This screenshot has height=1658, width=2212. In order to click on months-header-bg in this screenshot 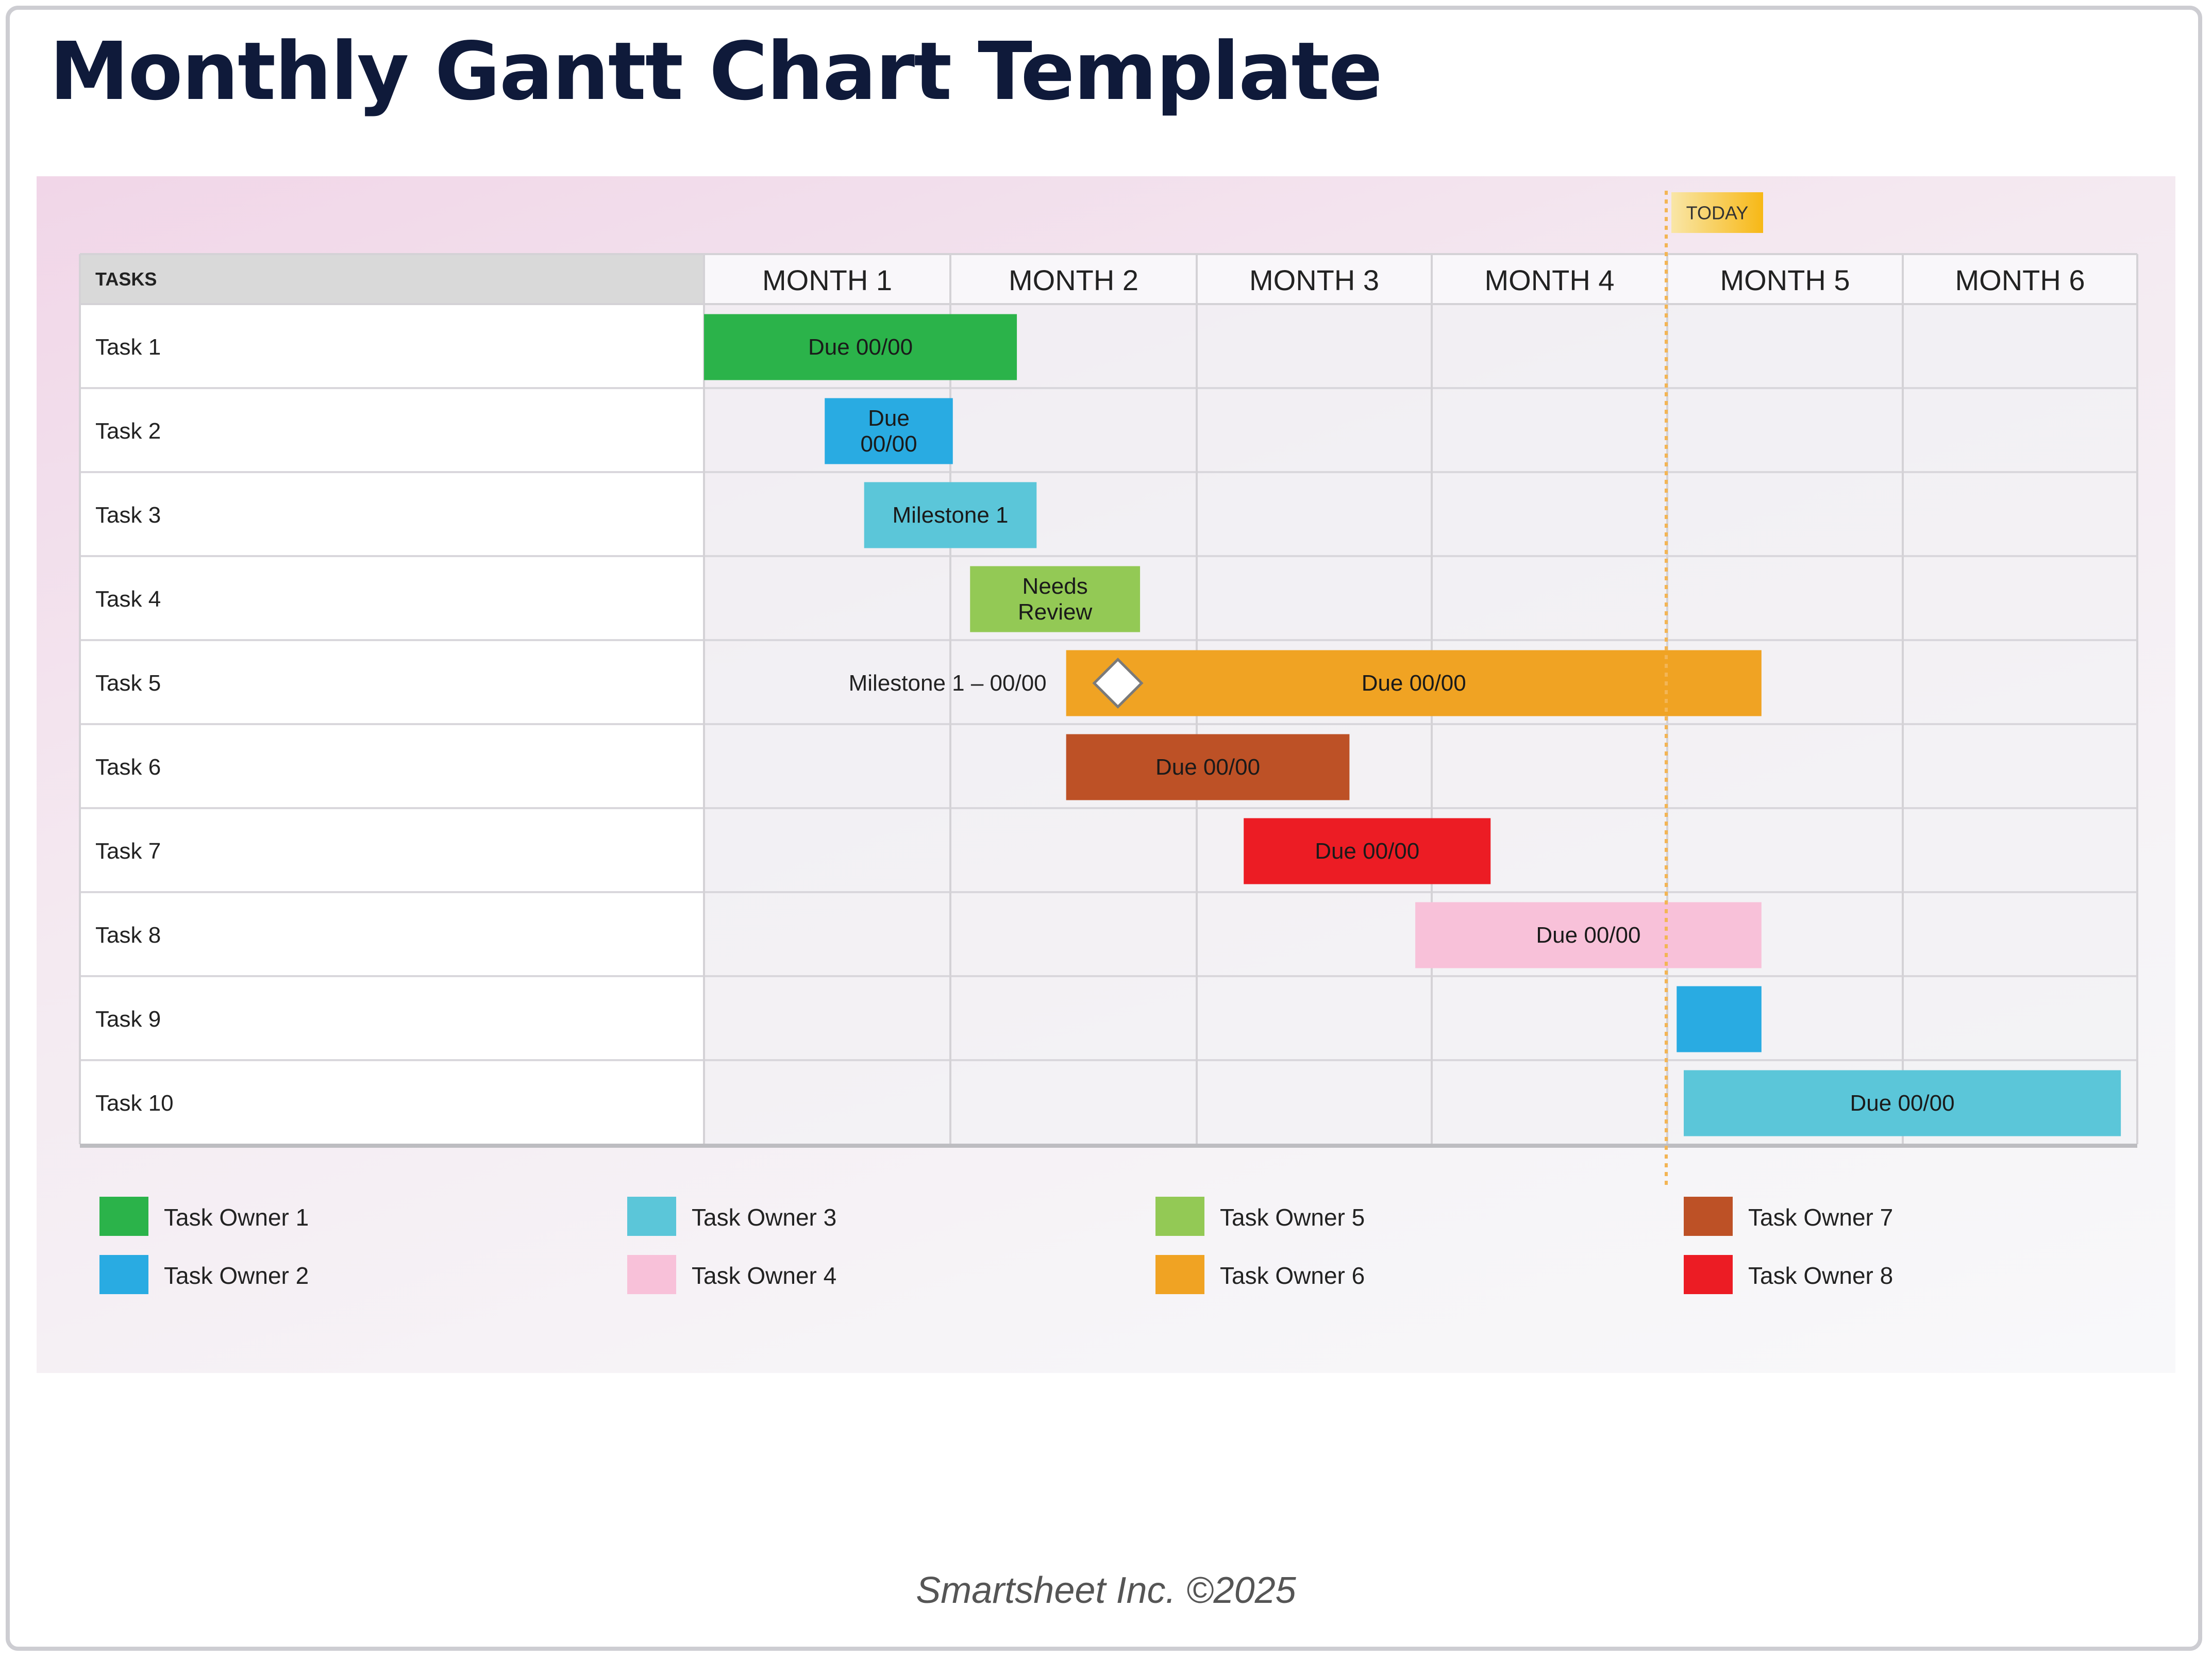, I will do `click(1420, 279)`.